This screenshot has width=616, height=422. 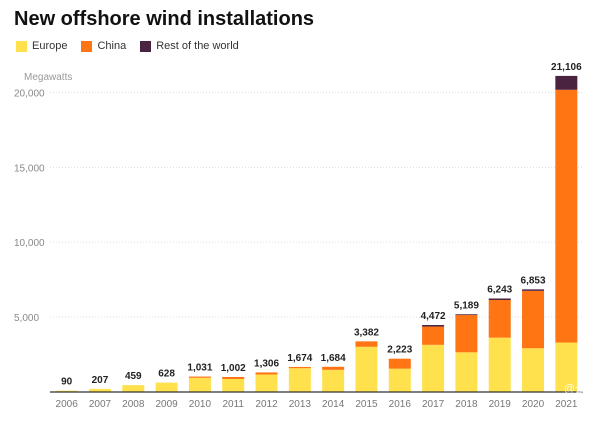 What do you see at coordinates (266, 404) in the screenshot?
I see `x-tick-label: 2012` at bounding box center [266, 404].